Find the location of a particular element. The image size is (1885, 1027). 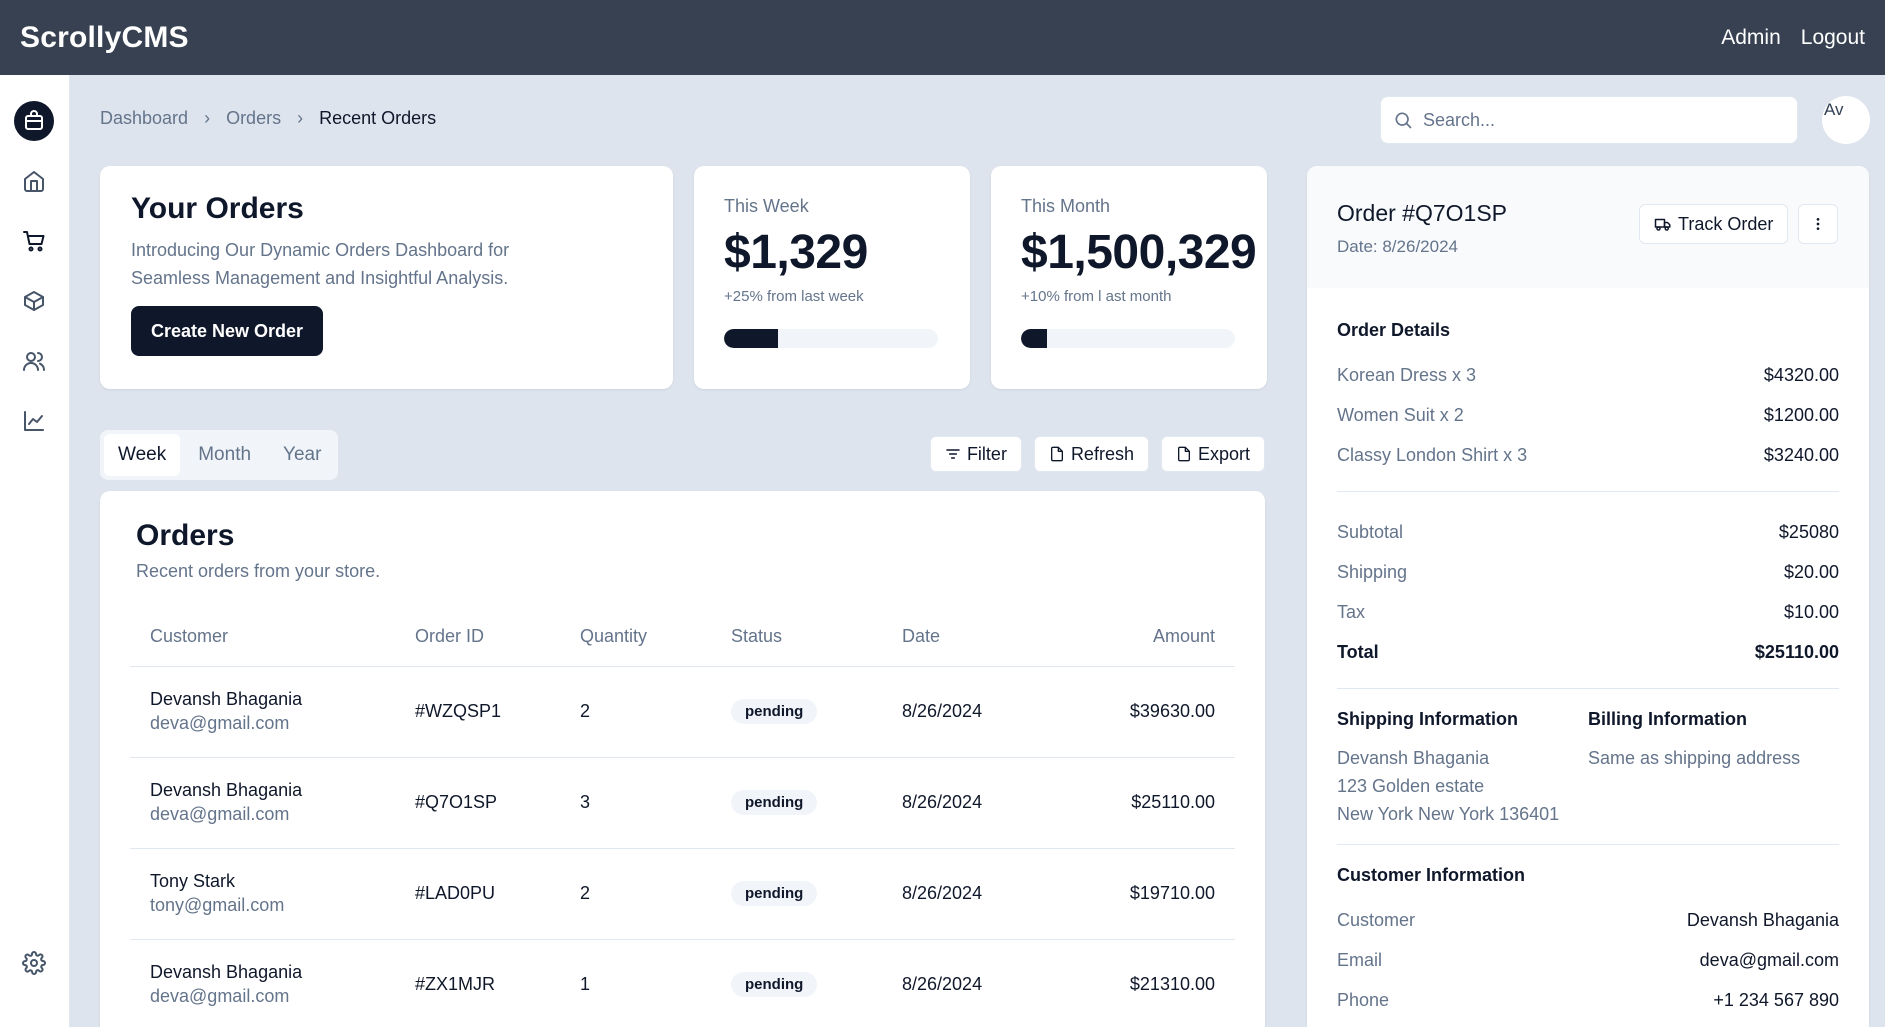

line-chart-icon is located at coordinates (34, 421).